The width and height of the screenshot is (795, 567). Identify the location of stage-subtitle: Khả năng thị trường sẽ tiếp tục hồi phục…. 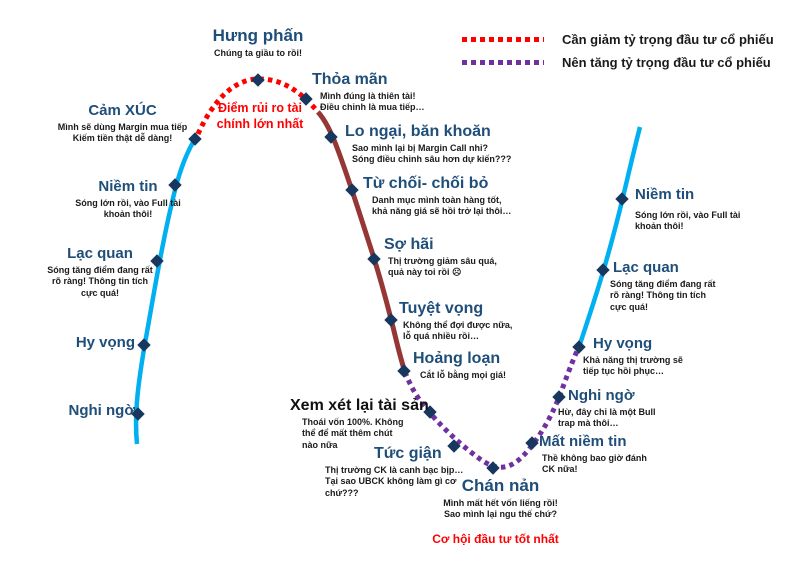
(633, 365).